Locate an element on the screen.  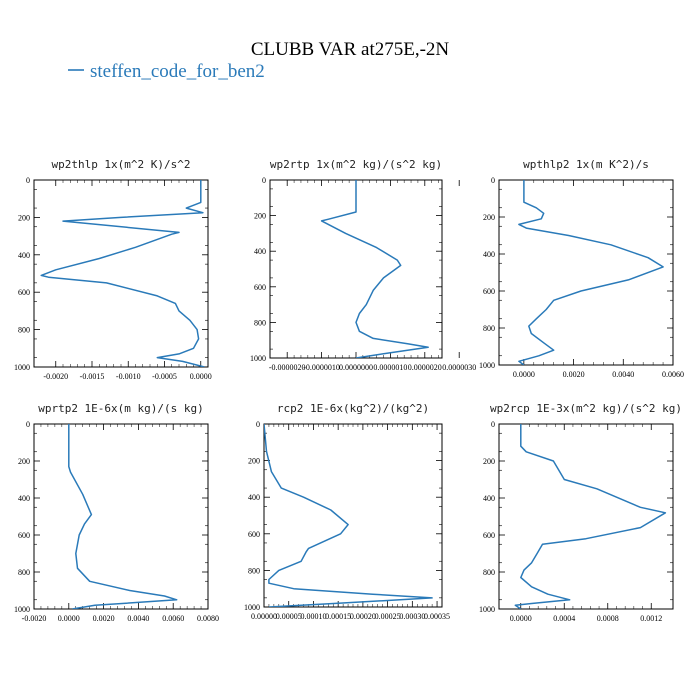
x-tick-label: -0.0000020 is located at coordinates (287, 367).